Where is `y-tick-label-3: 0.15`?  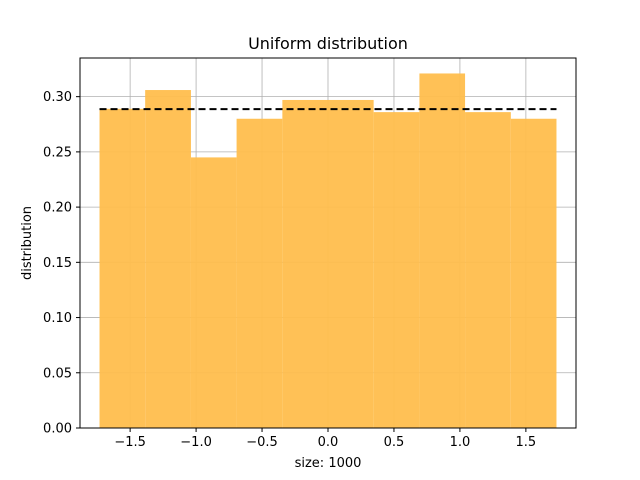 y-tick-label-3: 0.15 is located at coordinates (57, 263).